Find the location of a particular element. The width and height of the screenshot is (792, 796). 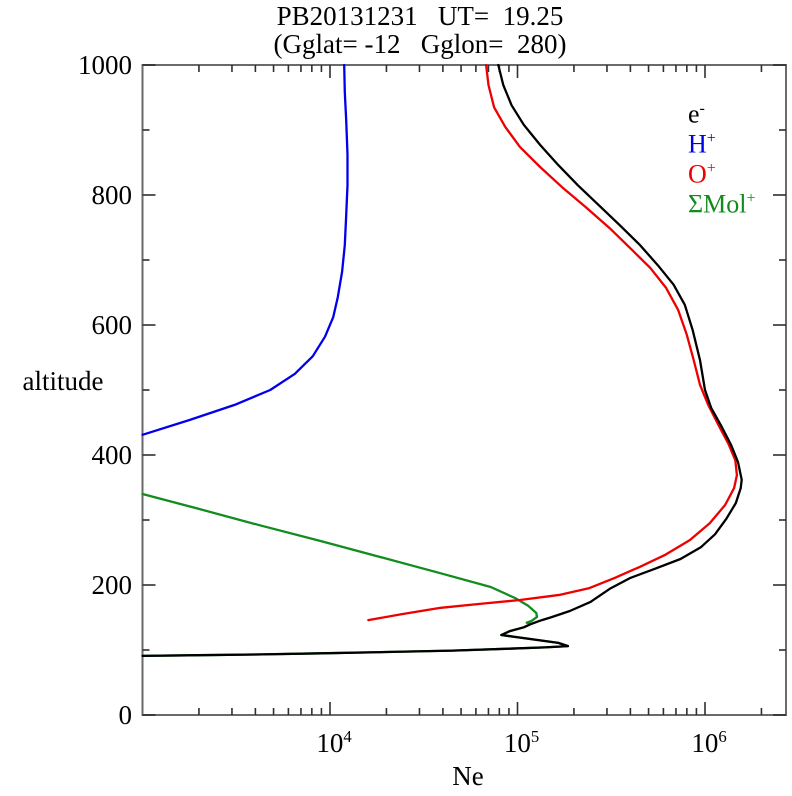

y-tick-label: 1000 is located at coordinates (105, 65).